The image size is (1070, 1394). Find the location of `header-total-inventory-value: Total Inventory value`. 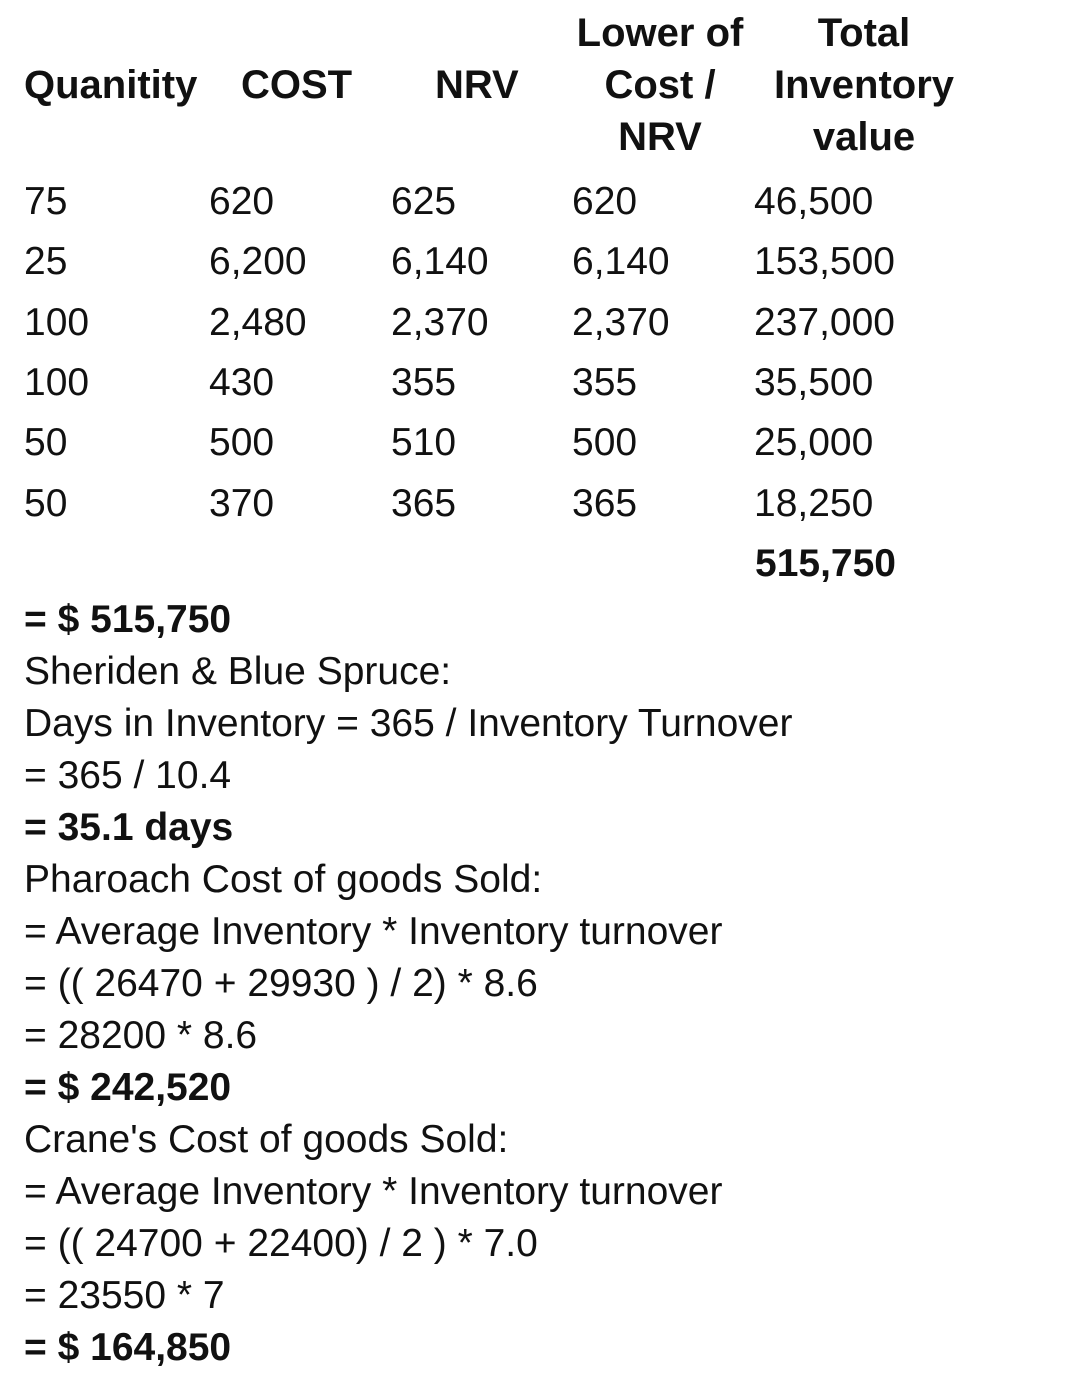

header-total-inventory-value: Total Inventory value is located at coordinates (864, 85).